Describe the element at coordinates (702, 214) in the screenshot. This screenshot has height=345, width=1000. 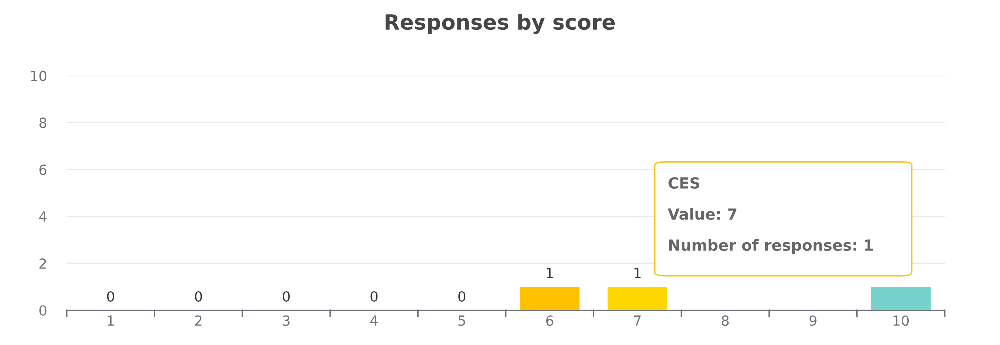
I see `annotation: Value: 7` at that location.